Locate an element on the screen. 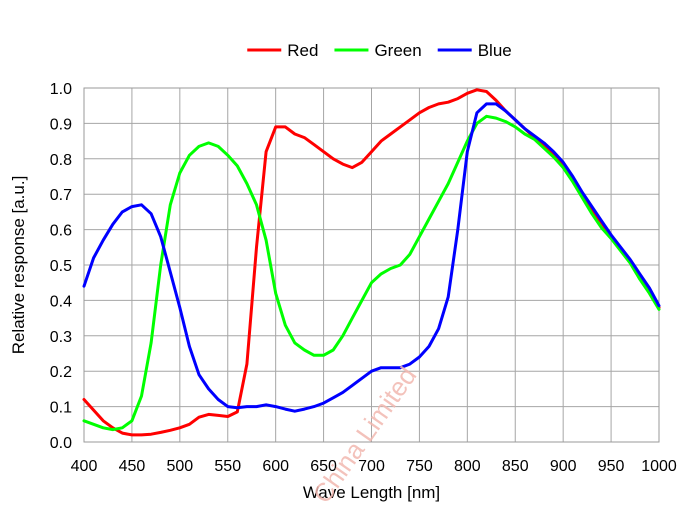 This screenshot has height=522, width=682. y-tick-label: 0.3 is located at coordinates (61, 337).